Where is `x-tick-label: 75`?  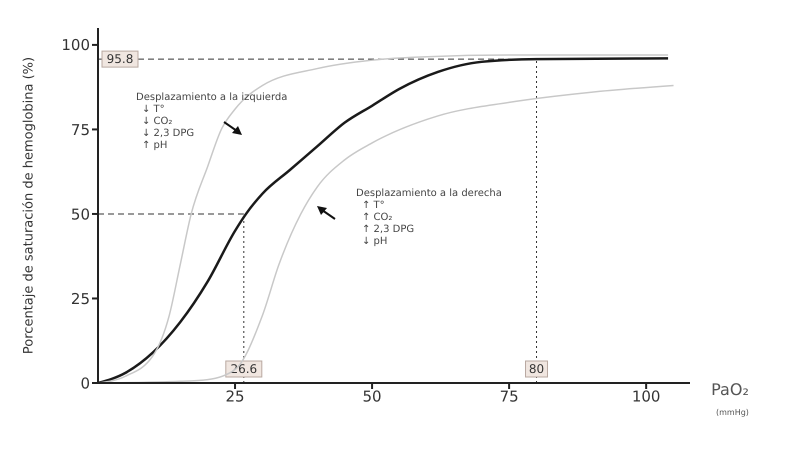 x-tick-label: 75 is located at coordinates (509, 397).